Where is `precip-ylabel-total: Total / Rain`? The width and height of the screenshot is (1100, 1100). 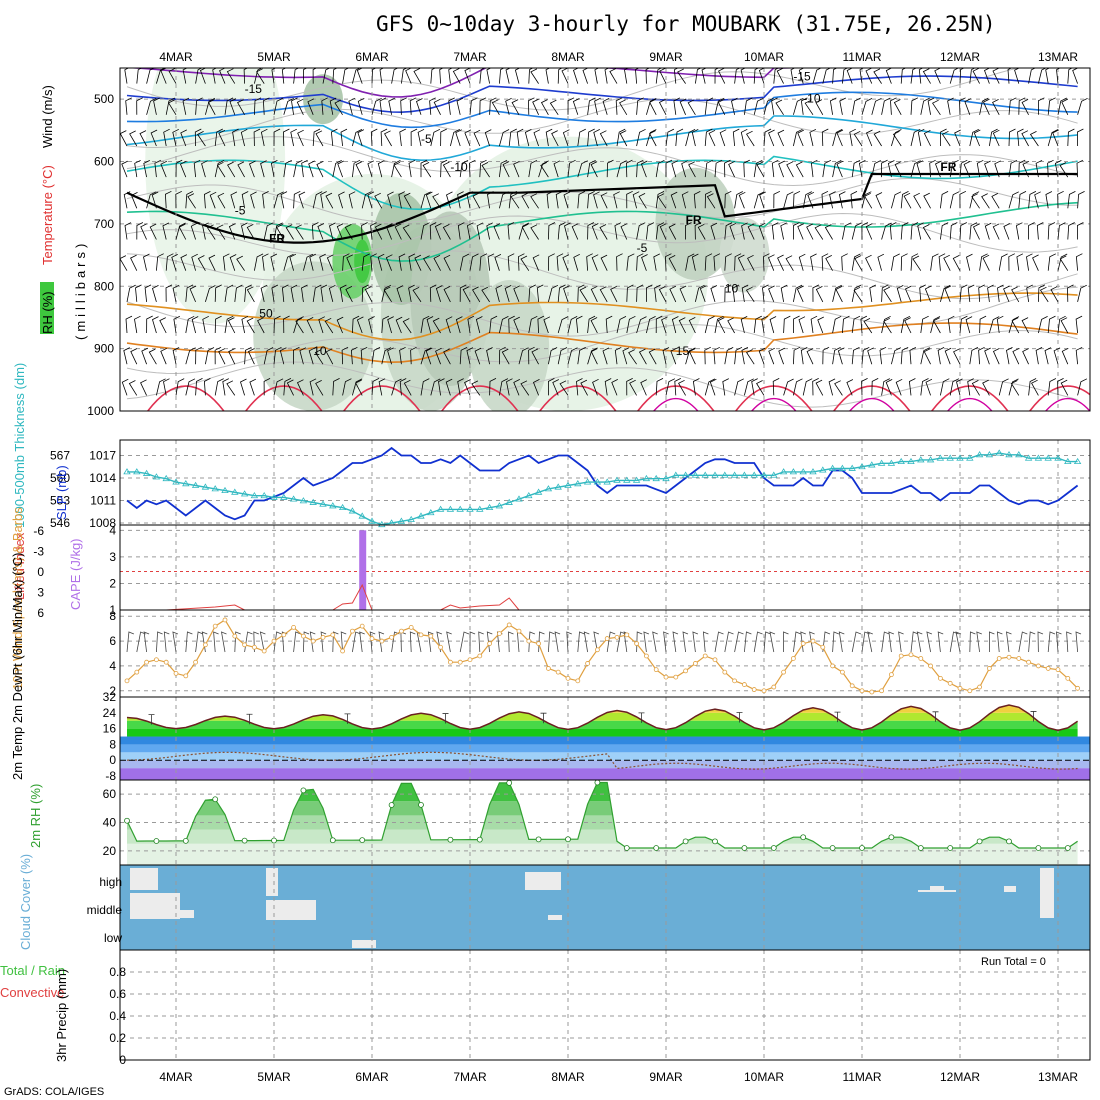 precip-ylabel-total: Total / Rain is located at coordinates (32, 970).